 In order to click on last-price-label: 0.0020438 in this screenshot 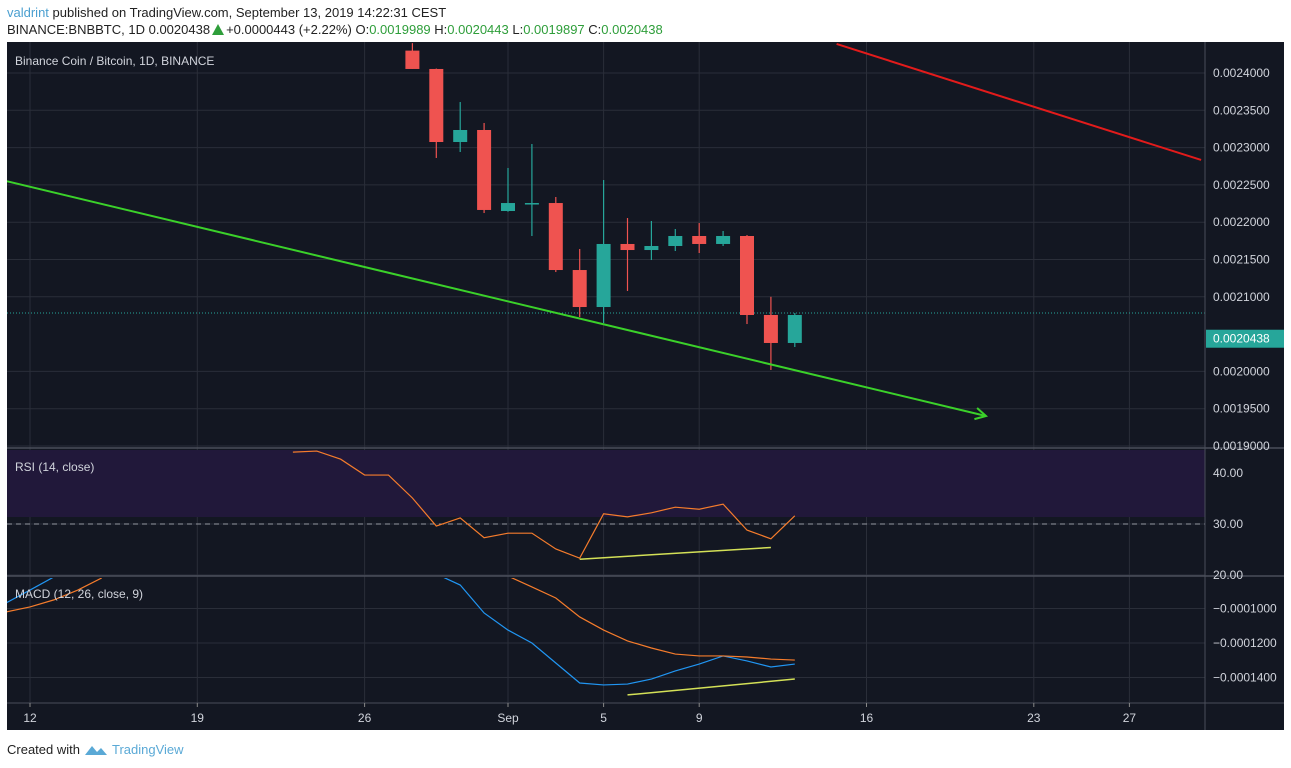, I will do `click(1241, 339)`.